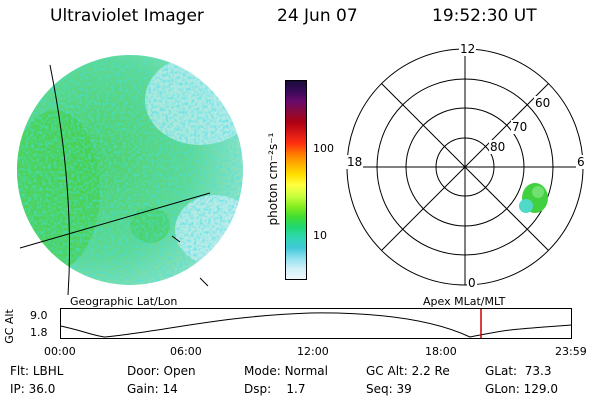 The height and width of the screenshot is (400, 600). What do you see at coordinates (161, 371) in the screenshot?
I see `door-readout: Door: Open` at bounding box center [161, 371].